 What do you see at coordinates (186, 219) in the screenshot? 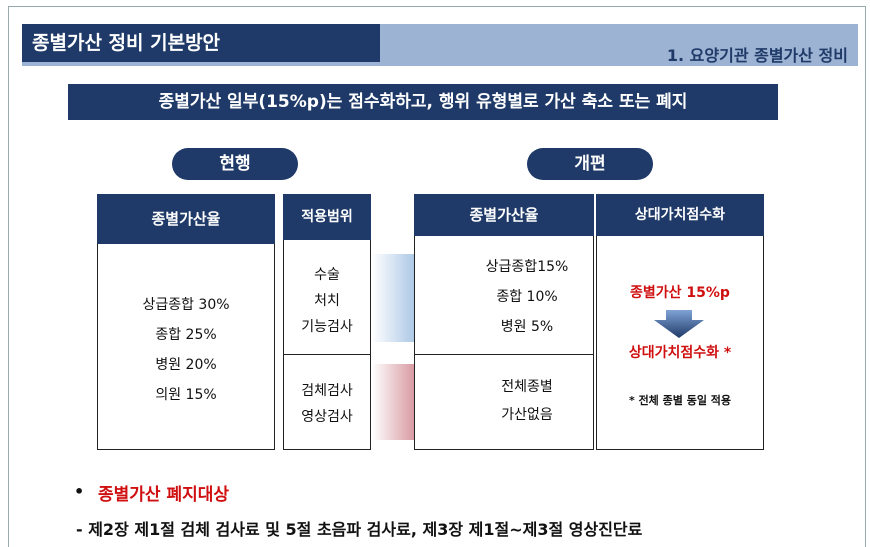
I see `current-rate-header: 종별가산율` at bounding box center [186, 219].